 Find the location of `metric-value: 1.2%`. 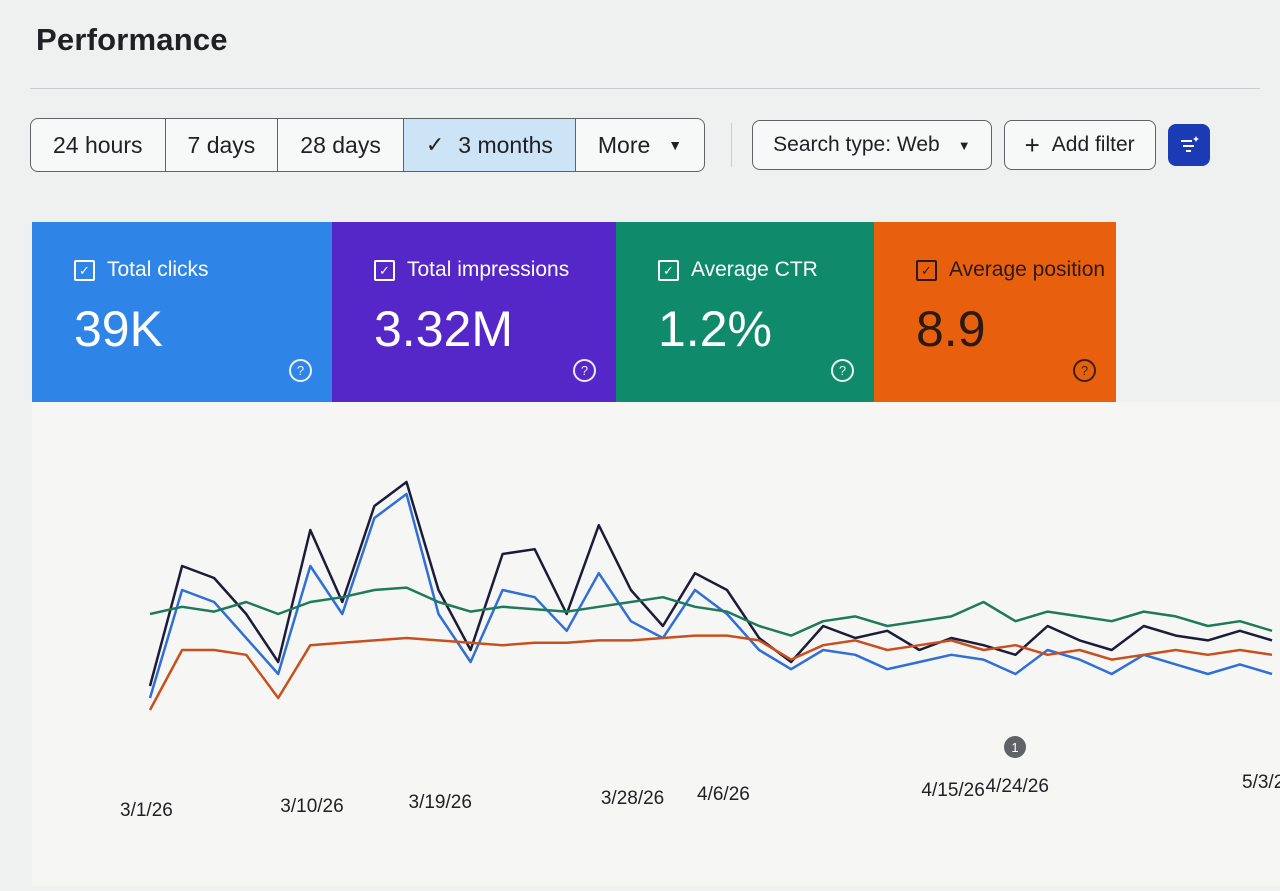

metric-value: 1.2% is located at coordinates (715, 329).